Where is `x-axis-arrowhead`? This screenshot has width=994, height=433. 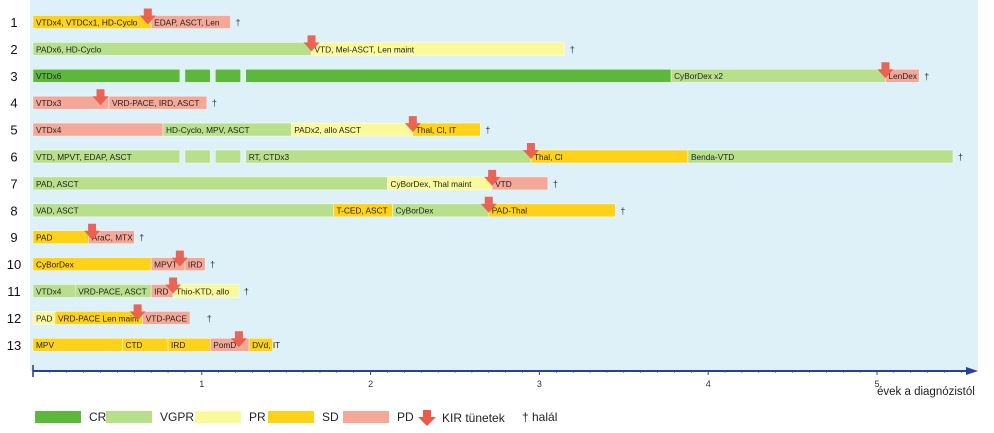 x-axis-arrowhead is located at coordinates (972, 371).